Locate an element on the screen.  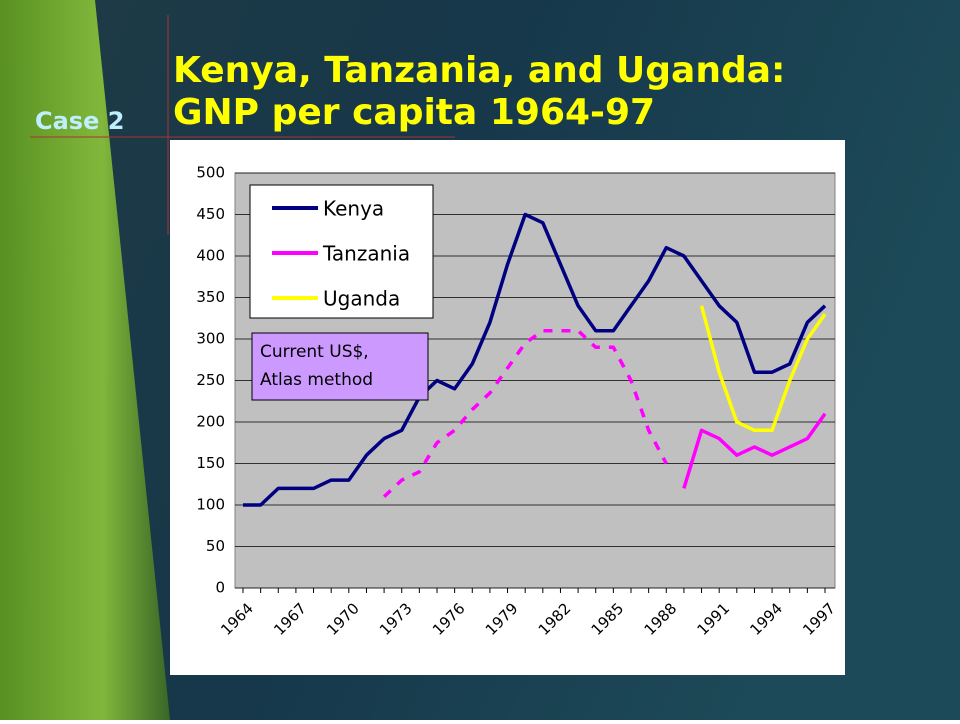
legend-label: Kenya is located at coordinates (353, 209).